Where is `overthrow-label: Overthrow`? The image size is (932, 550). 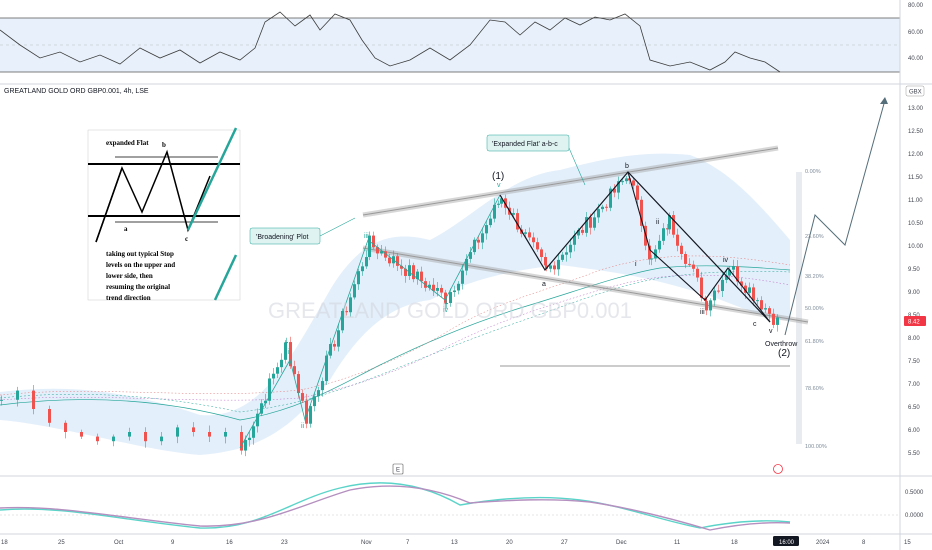 overthrow-label: Overthrow is located at coordinates (781, 344).